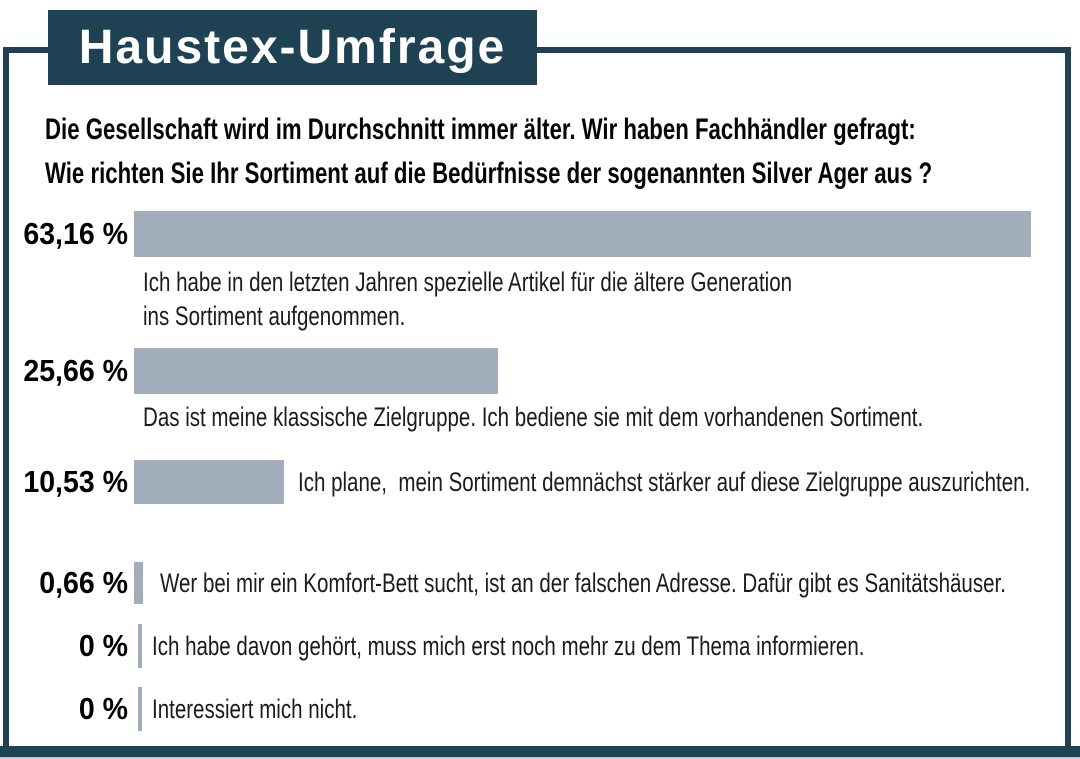  What do you see at coordinates (540, 751) in the screenshot?
I see `bottom-border-band` at bounding box center [540, 751].